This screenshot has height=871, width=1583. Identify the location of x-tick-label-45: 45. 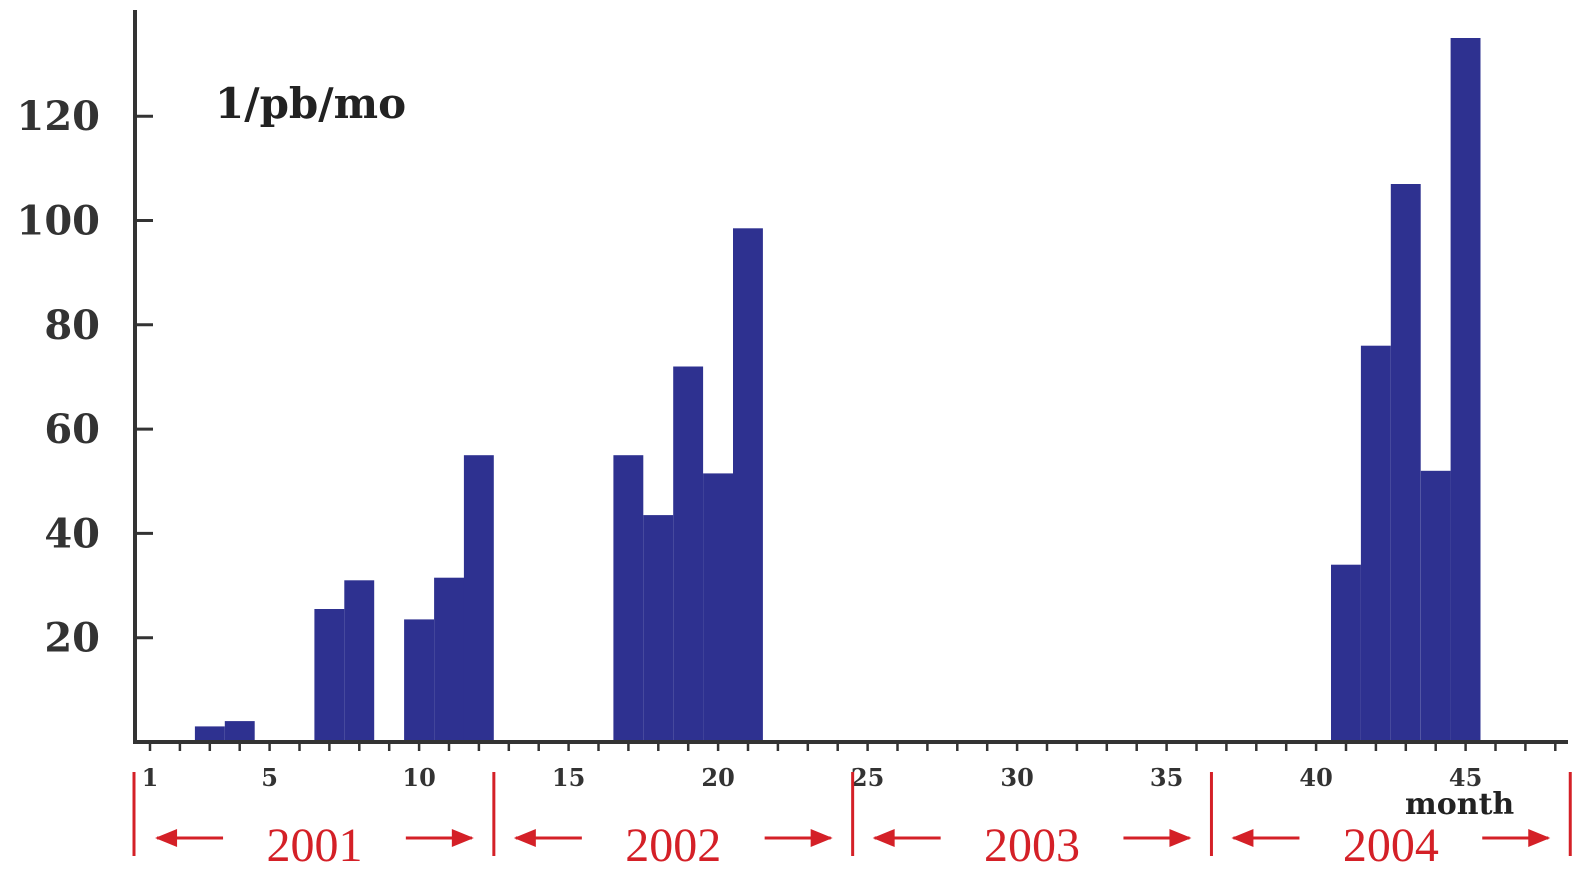
(1465, 777).